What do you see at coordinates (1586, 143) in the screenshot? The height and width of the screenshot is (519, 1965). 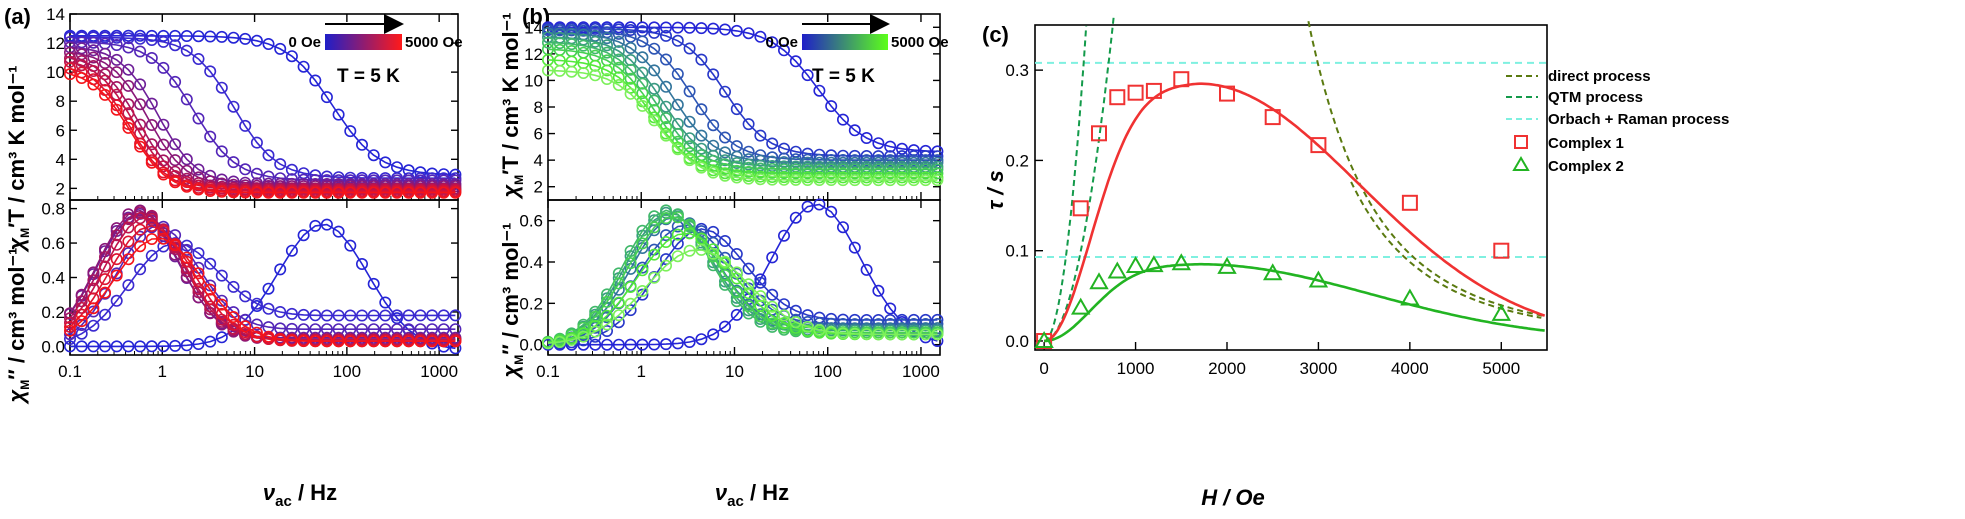 I see `legend-complex-1: Complex 1` at bounding box center [1586, 143].